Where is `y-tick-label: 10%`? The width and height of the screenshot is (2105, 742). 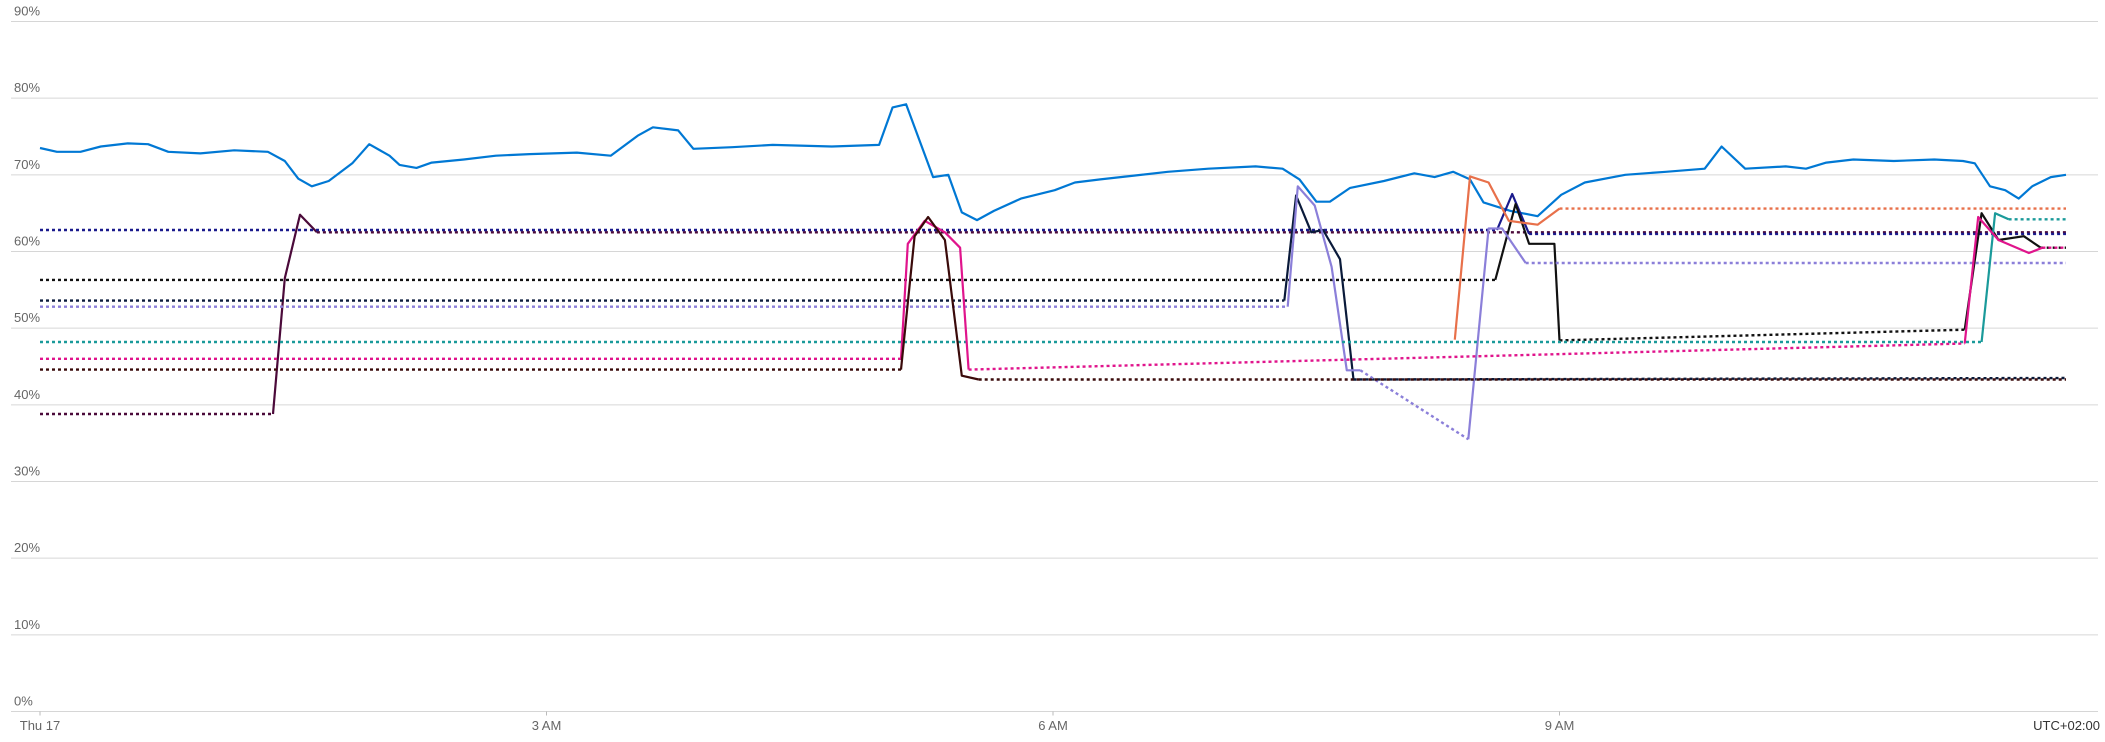 y-tick-label: 10% is located at coordinates (27, 624).